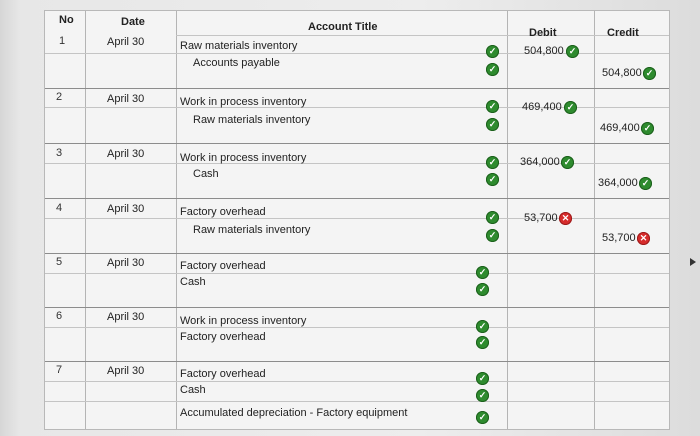 This screenshot has width=700, height=436. Describe the element at coordinates (62, 41) in the screenshot. I see `entry-number: 1` at that location.